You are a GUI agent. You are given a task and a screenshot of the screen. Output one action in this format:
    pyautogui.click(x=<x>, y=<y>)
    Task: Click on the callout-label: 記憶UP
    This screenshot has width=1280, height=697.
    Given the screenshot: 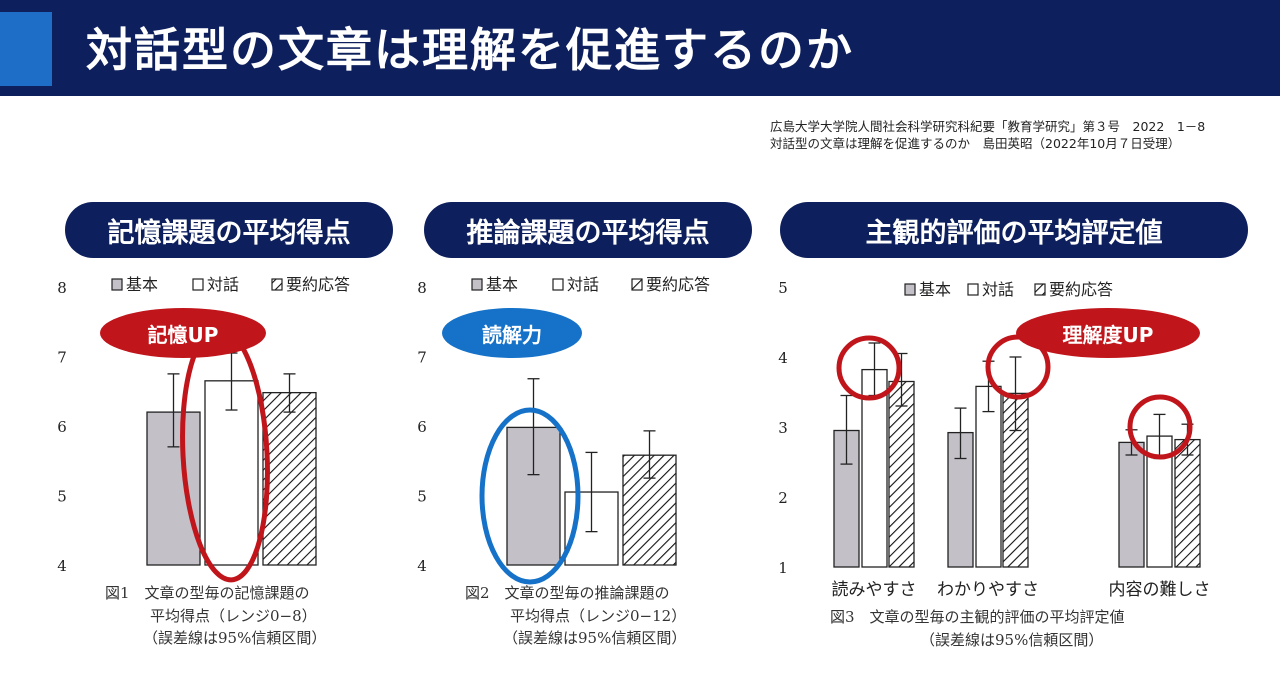 What is the action you would take?
    pyautogui.click(x=183, y=335)
    